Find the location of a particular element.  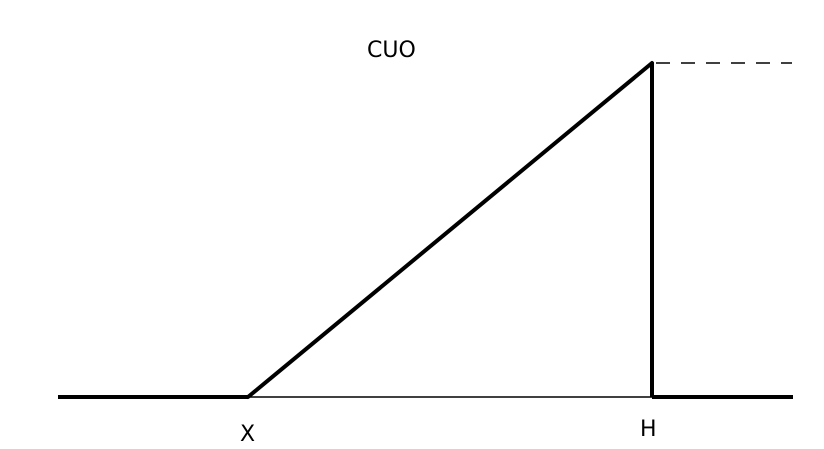

diagram-title: CUO is located at coordinates (391, 50).